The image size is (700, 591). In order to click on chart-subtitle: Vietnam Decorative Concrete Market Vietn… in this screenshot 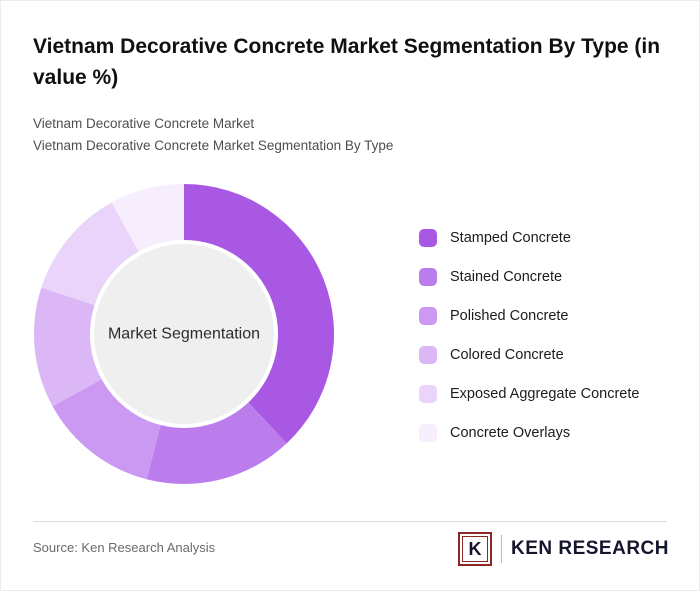, I will do `click(351, 135)`.